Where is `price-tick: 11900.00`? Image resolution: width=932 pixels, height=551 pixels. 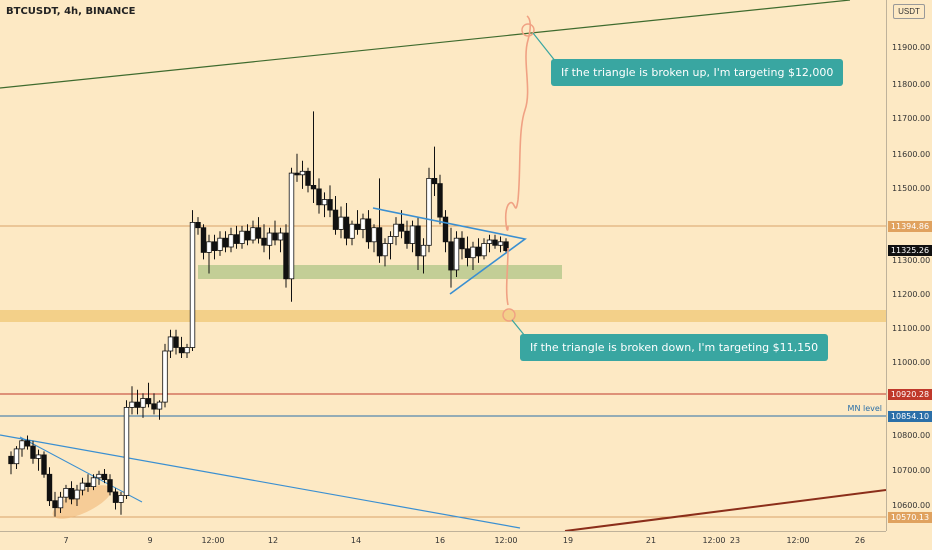 price-tick: 11900.00 is located at coordinates (911, 47).